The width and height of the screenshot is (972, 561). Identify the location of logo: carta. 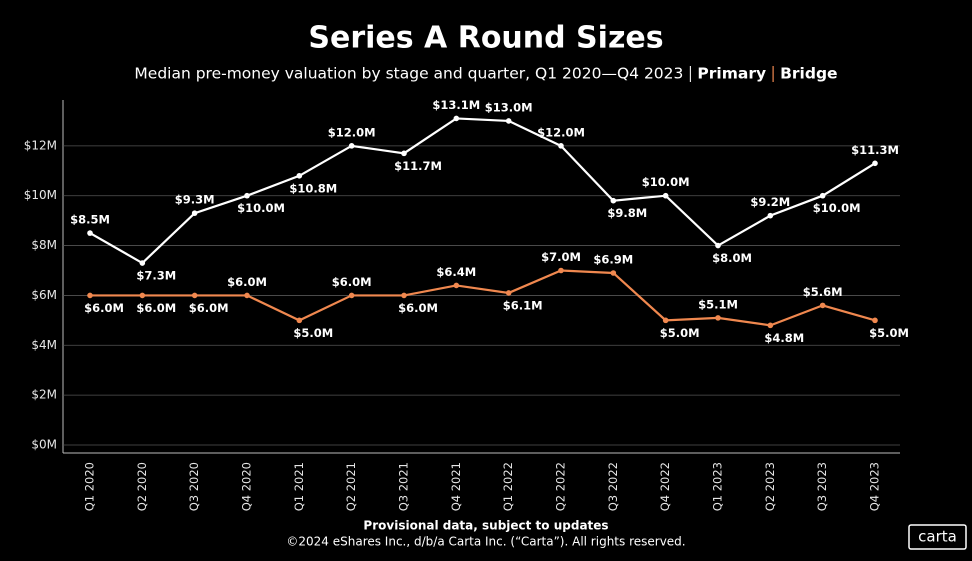
(937, 537).